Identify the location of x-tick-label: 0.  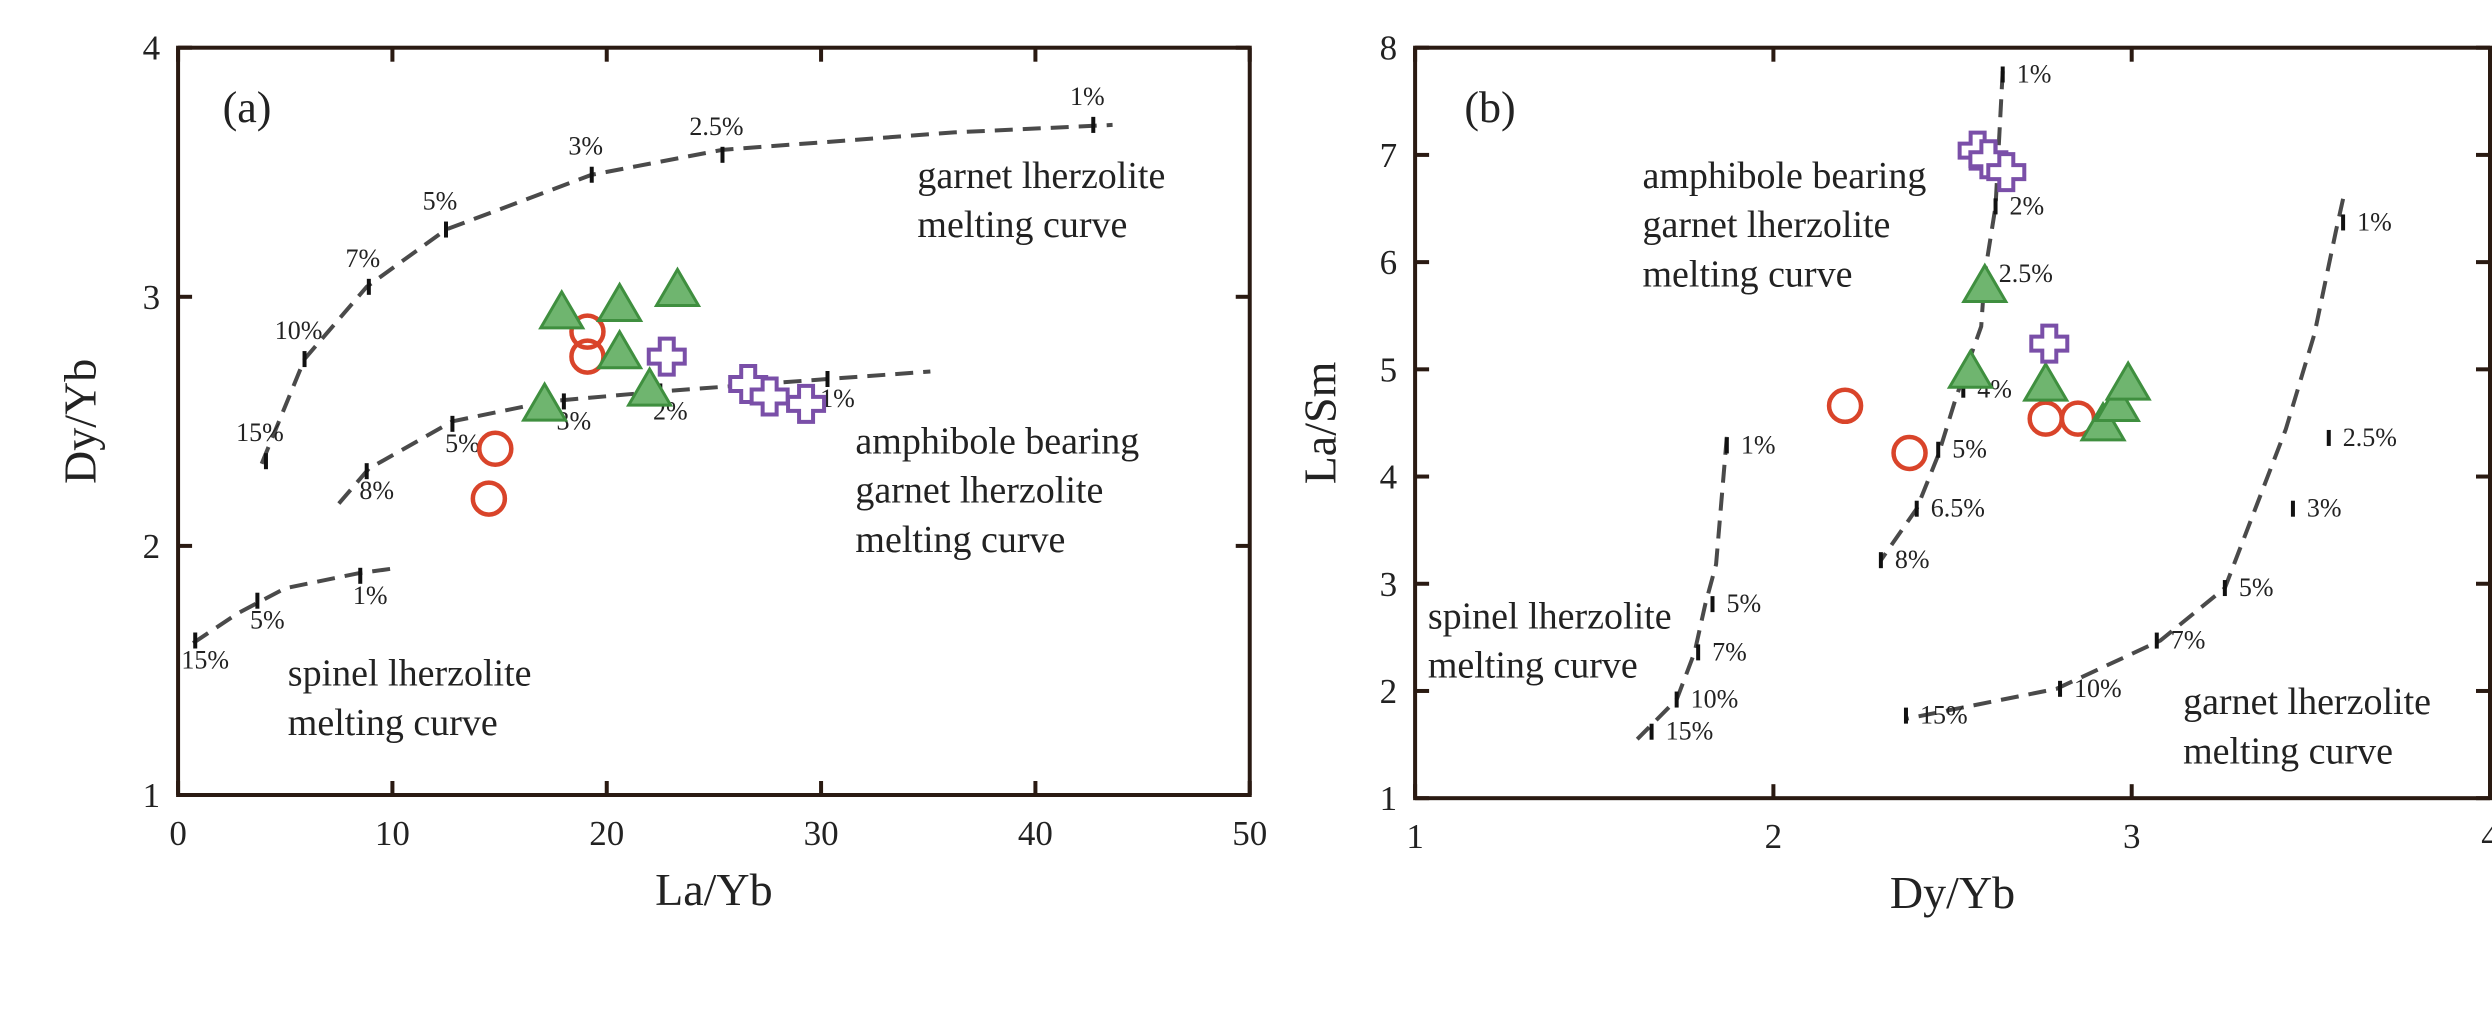
(178, 833).